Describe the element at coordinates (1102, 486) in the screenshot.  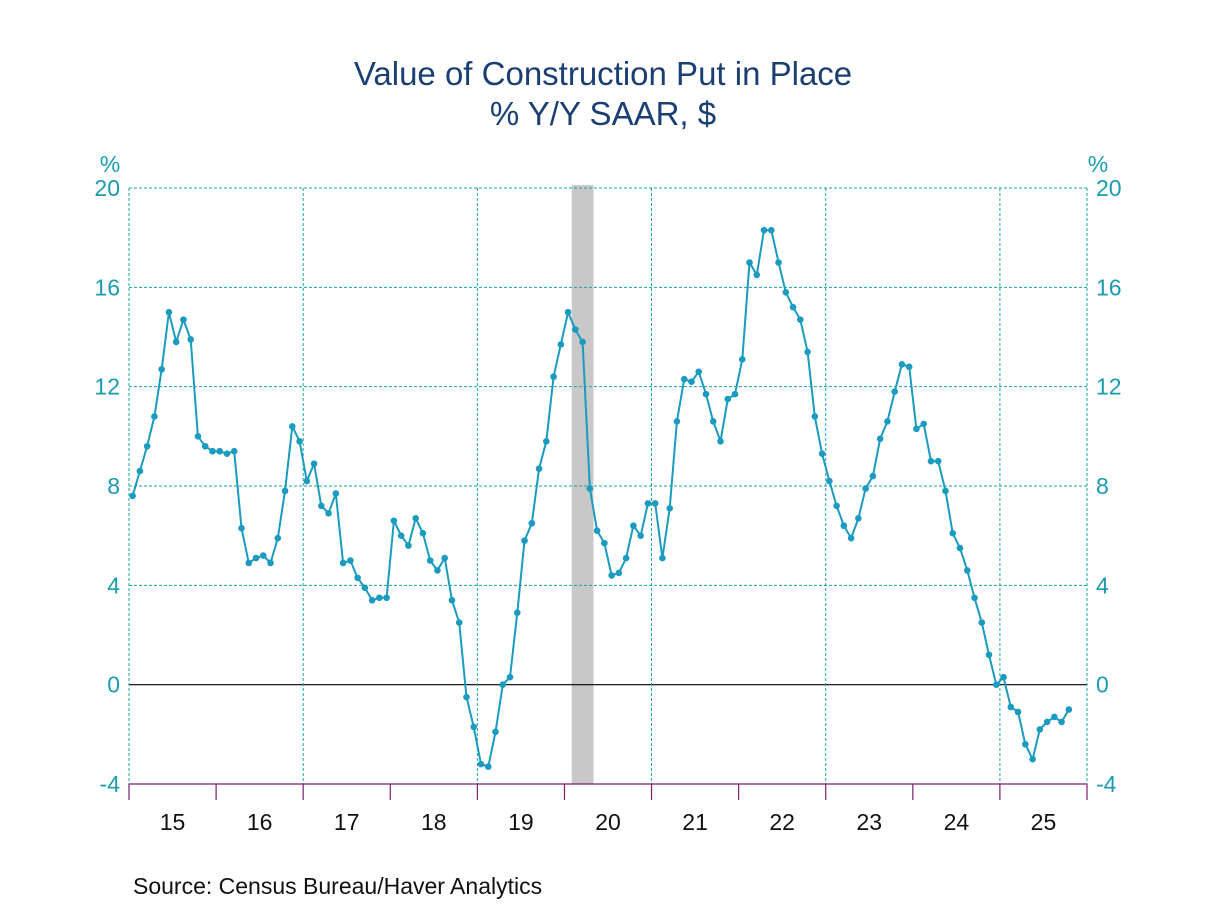
I see `y-tick-label-right: 8` at that location.